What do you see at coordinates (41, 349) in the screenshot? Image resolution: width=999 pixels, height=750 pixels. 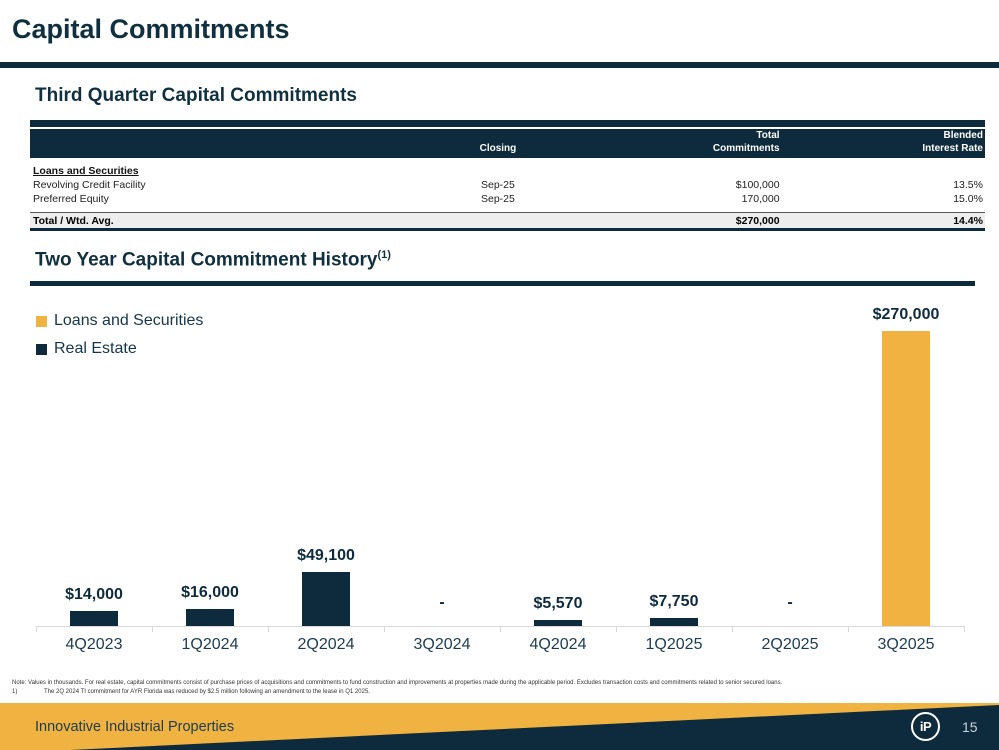 I see `legend-swatch-real-estate-icon` at bounding box center [41, 349].